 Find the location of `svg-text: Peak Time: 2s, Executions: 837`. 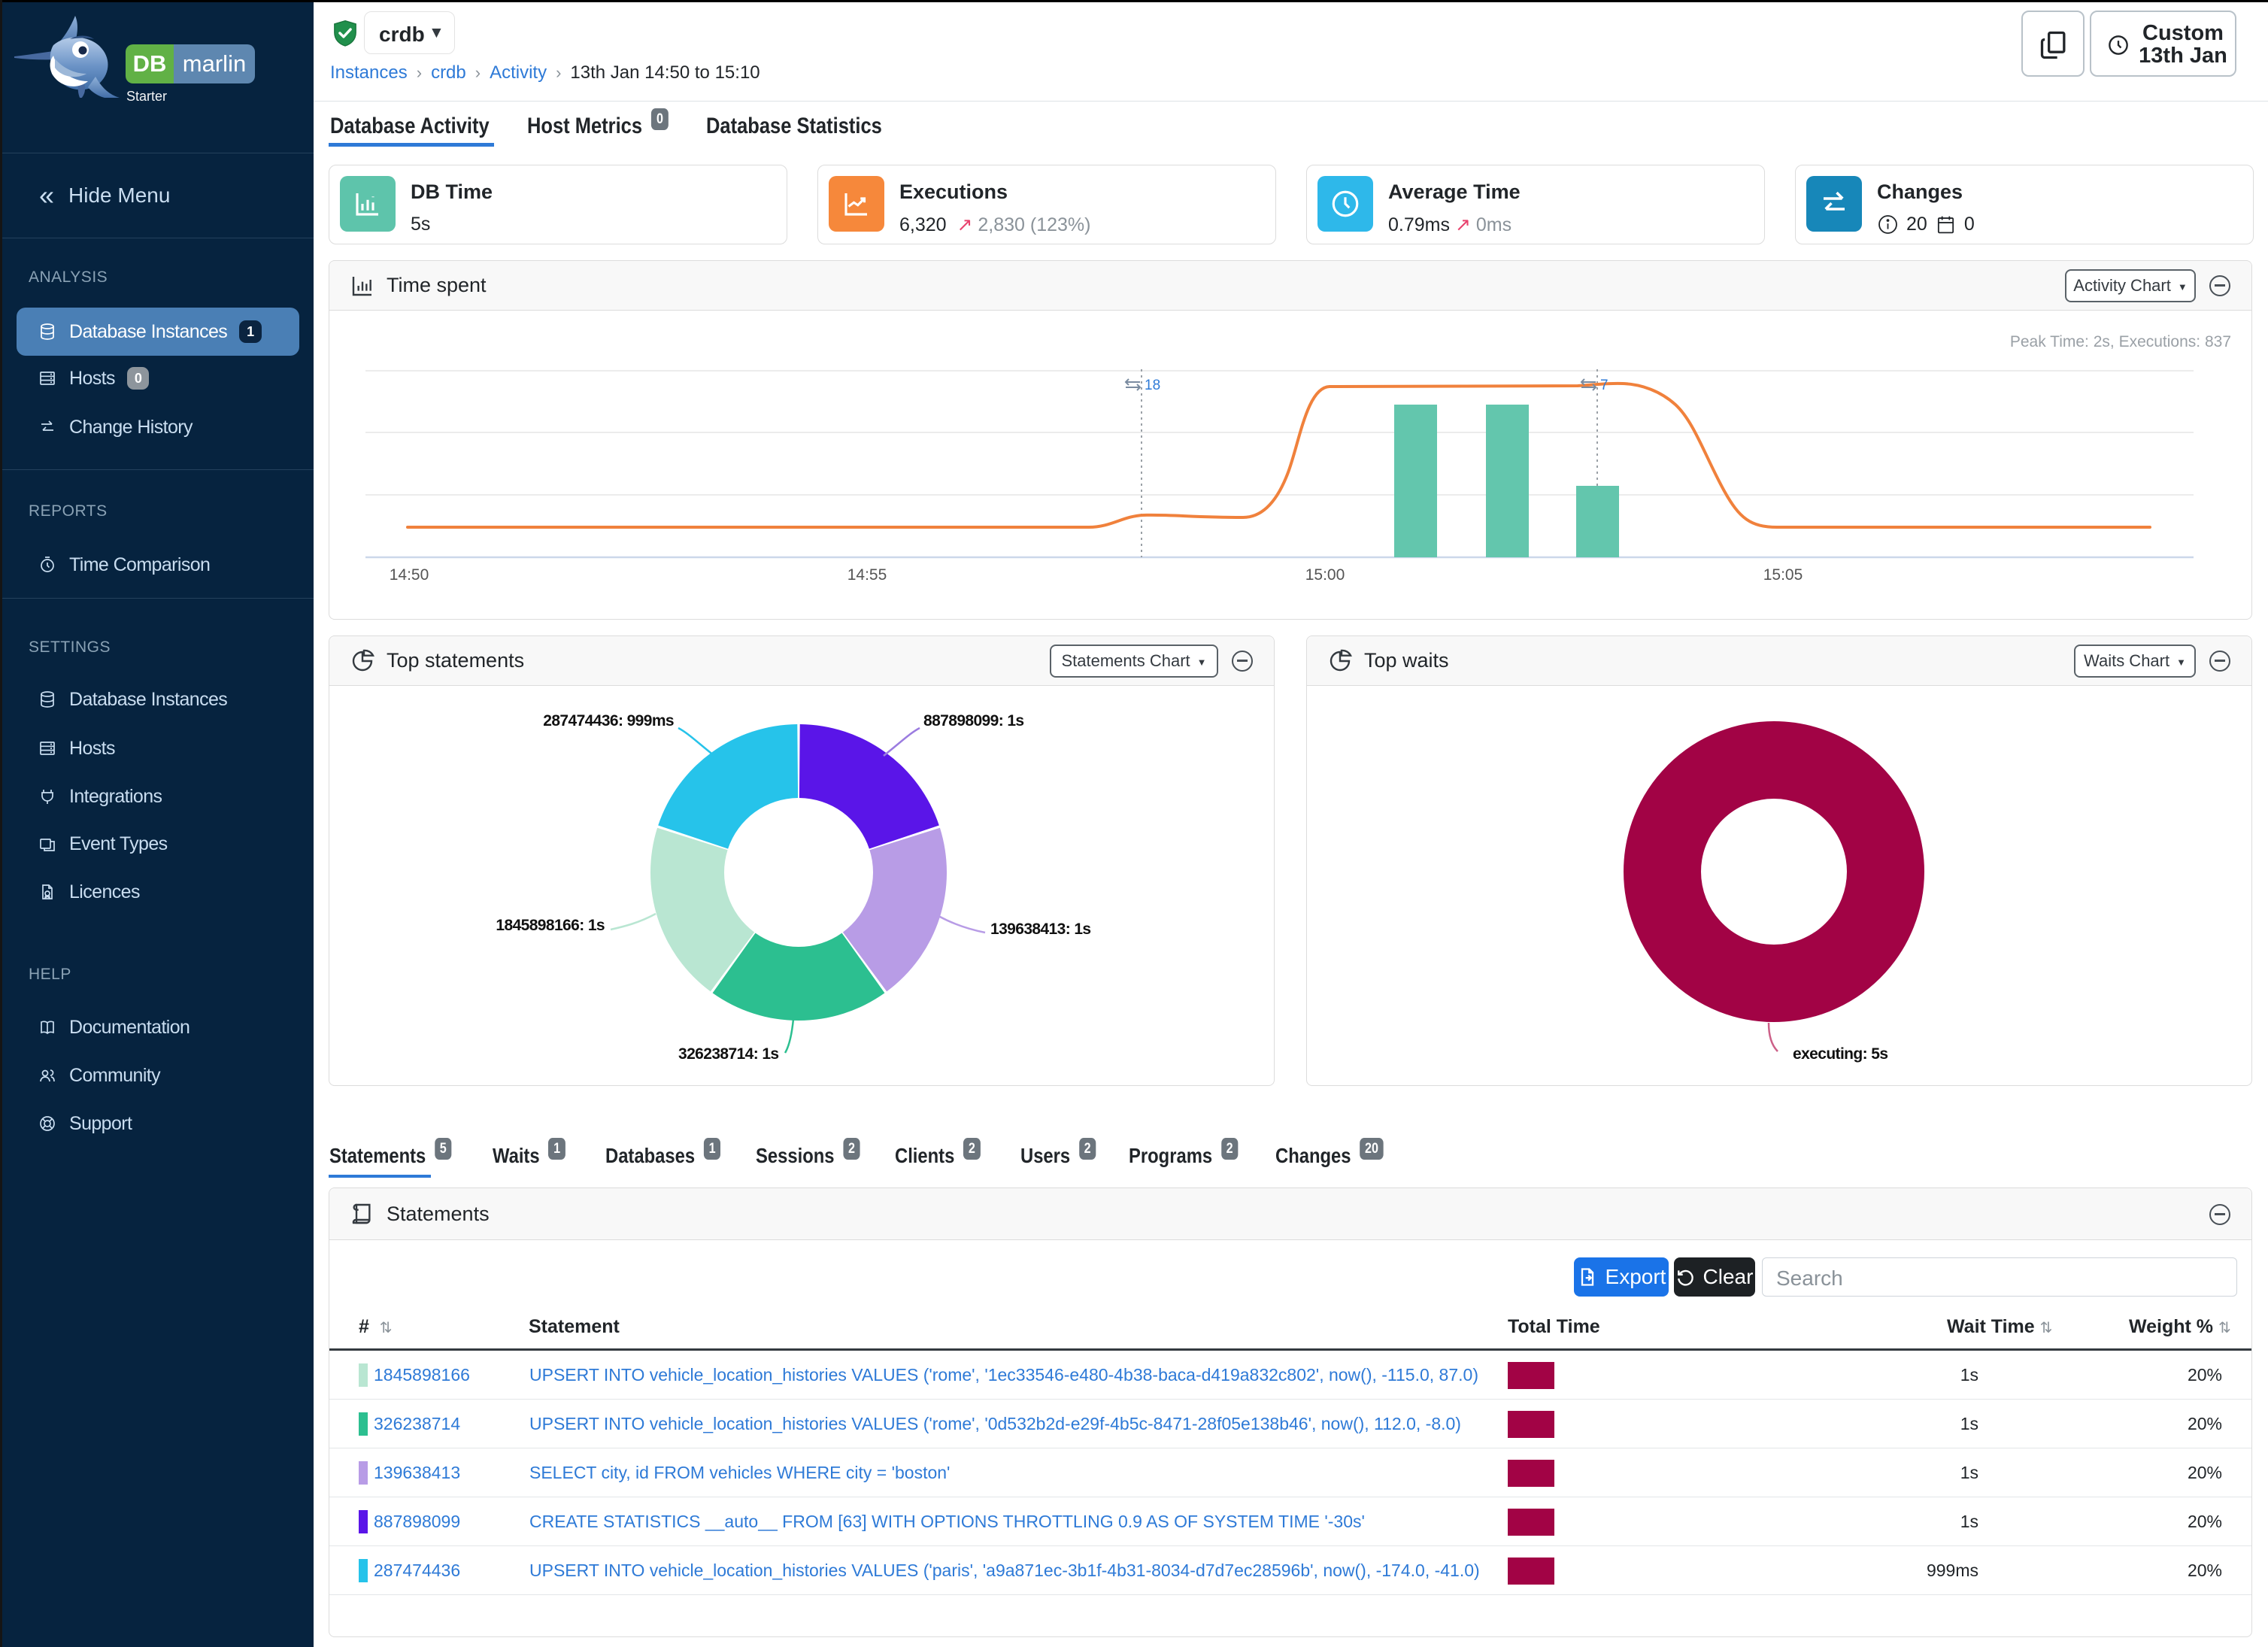

svg-text: Peak Time: 2s, Executions: 837 is located at coordinates (2120, 341).